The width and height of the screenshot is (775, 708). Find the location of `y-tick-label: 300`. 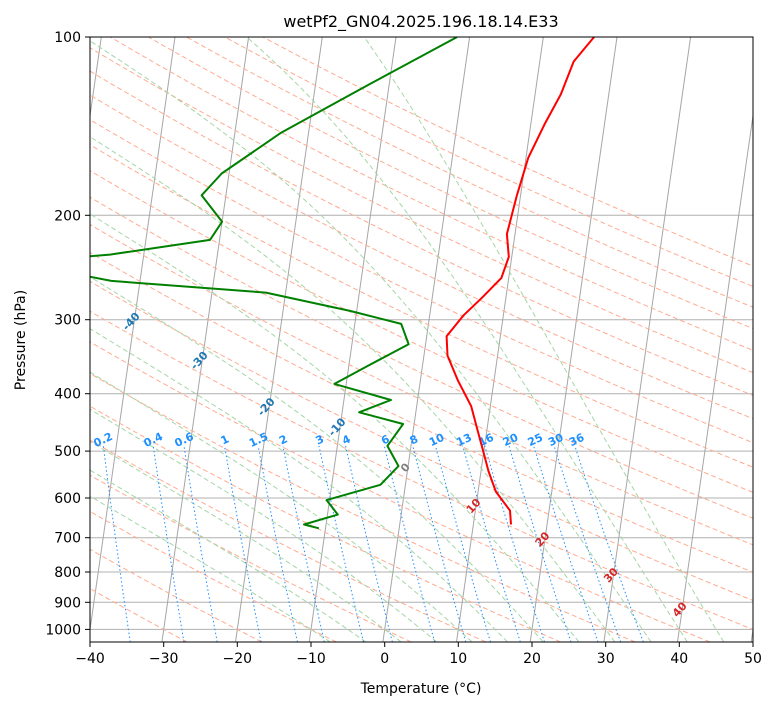

y-tick-label: 300 is located at coordinates (67, 321).